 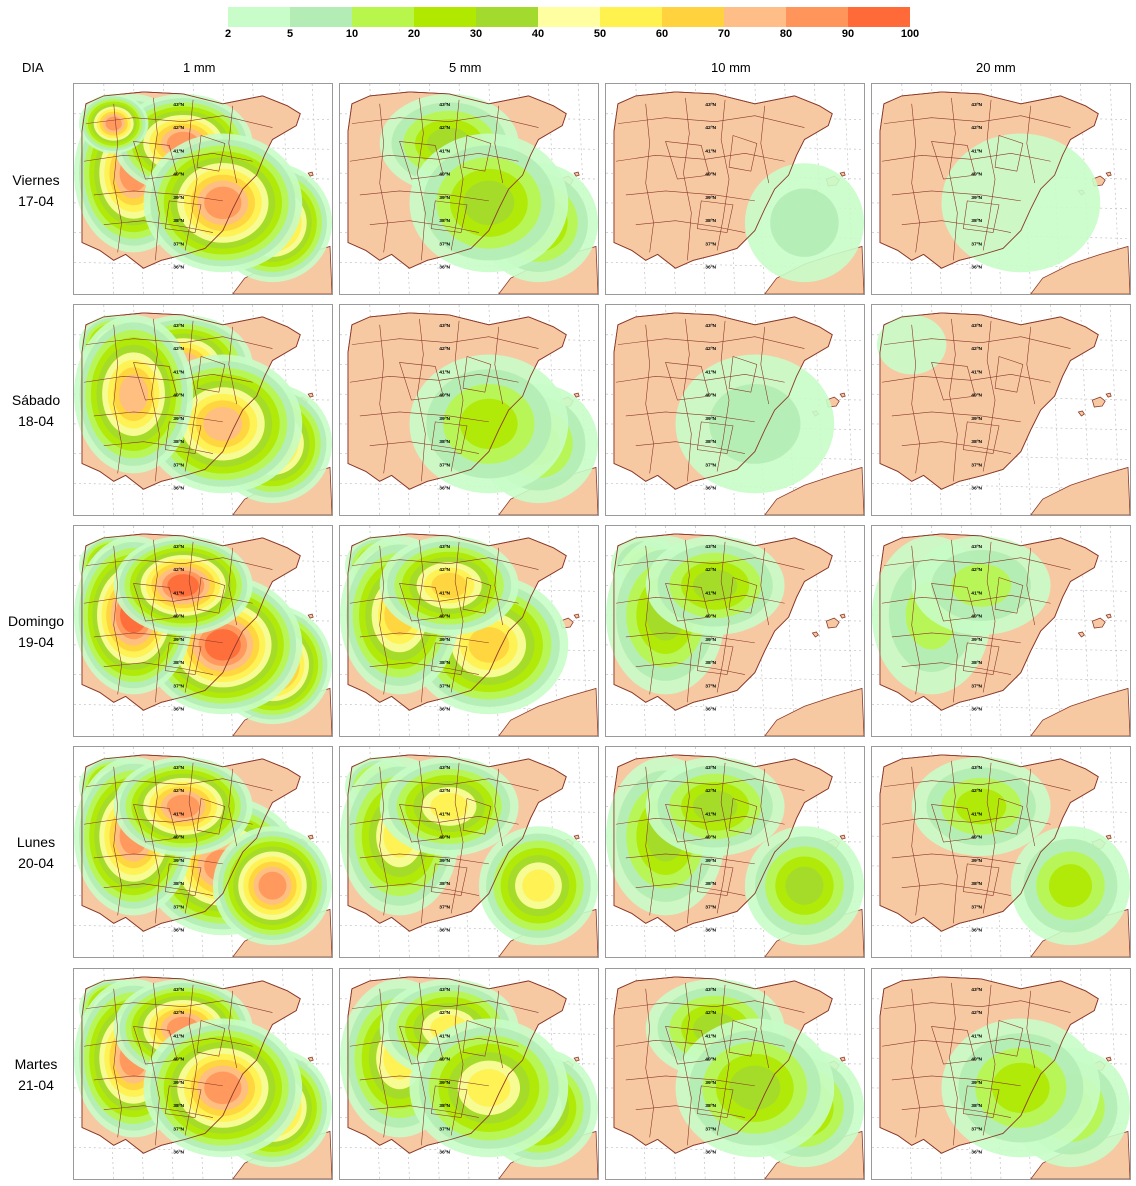 What do you see at coordinates (352, 34) in the screenshot?
I see `legend-label: 10` at bounding box center [352, 34].